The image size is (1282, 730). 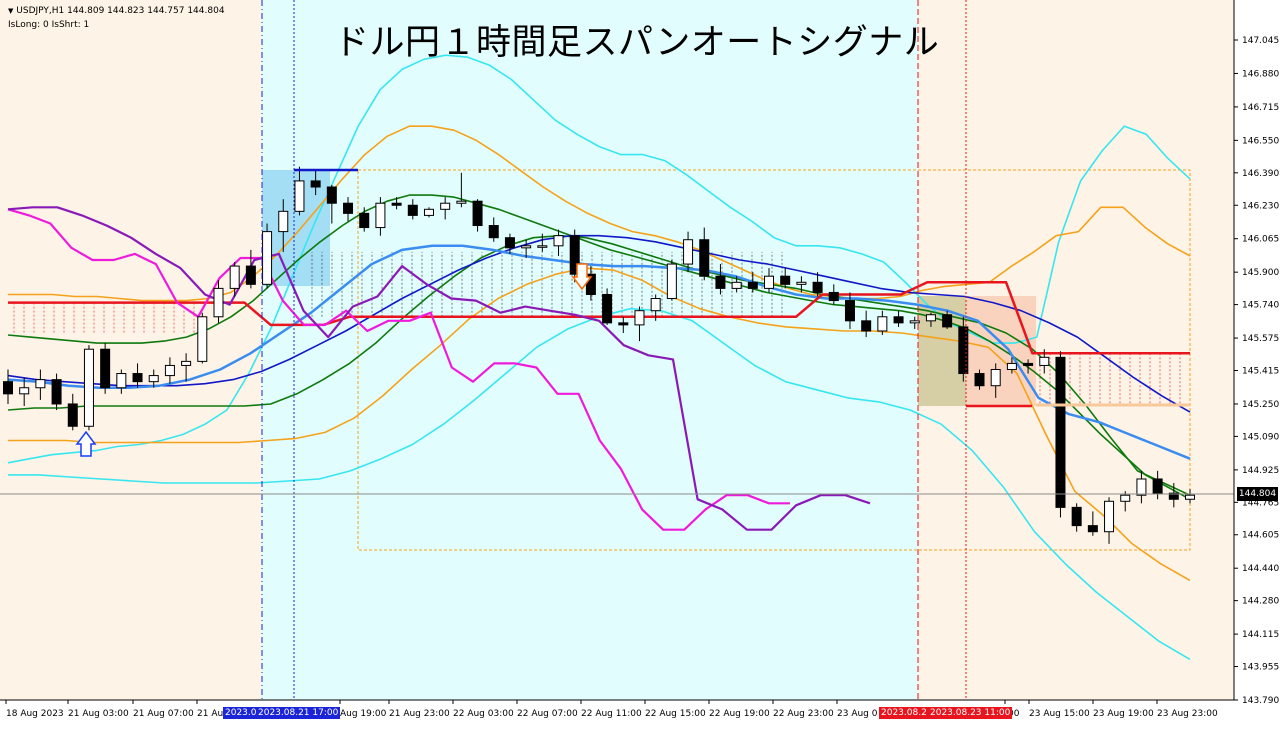 What do you see at coordinates (1260, 339) in the screenshot?
I see `y-tick-label: 145.575` at bounding box center [1260, 339].